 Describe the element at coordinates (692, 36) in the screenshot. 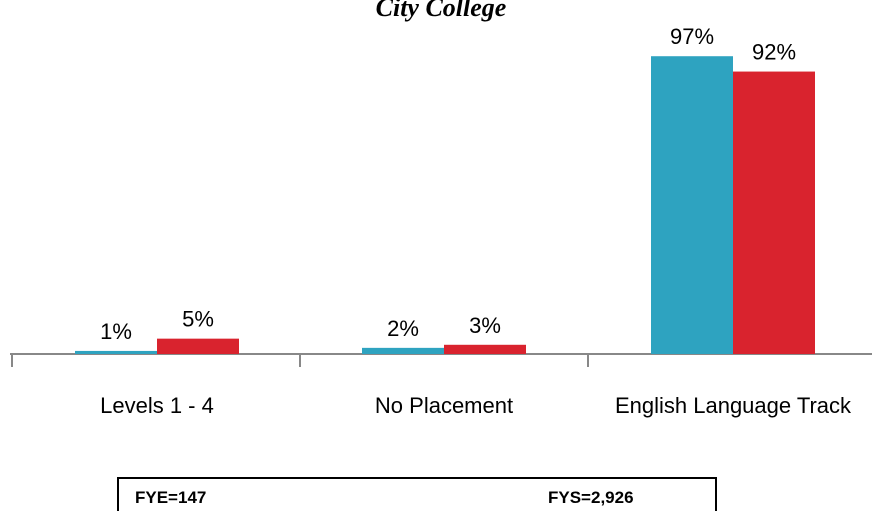

I see `data-label: 97%` at that location.